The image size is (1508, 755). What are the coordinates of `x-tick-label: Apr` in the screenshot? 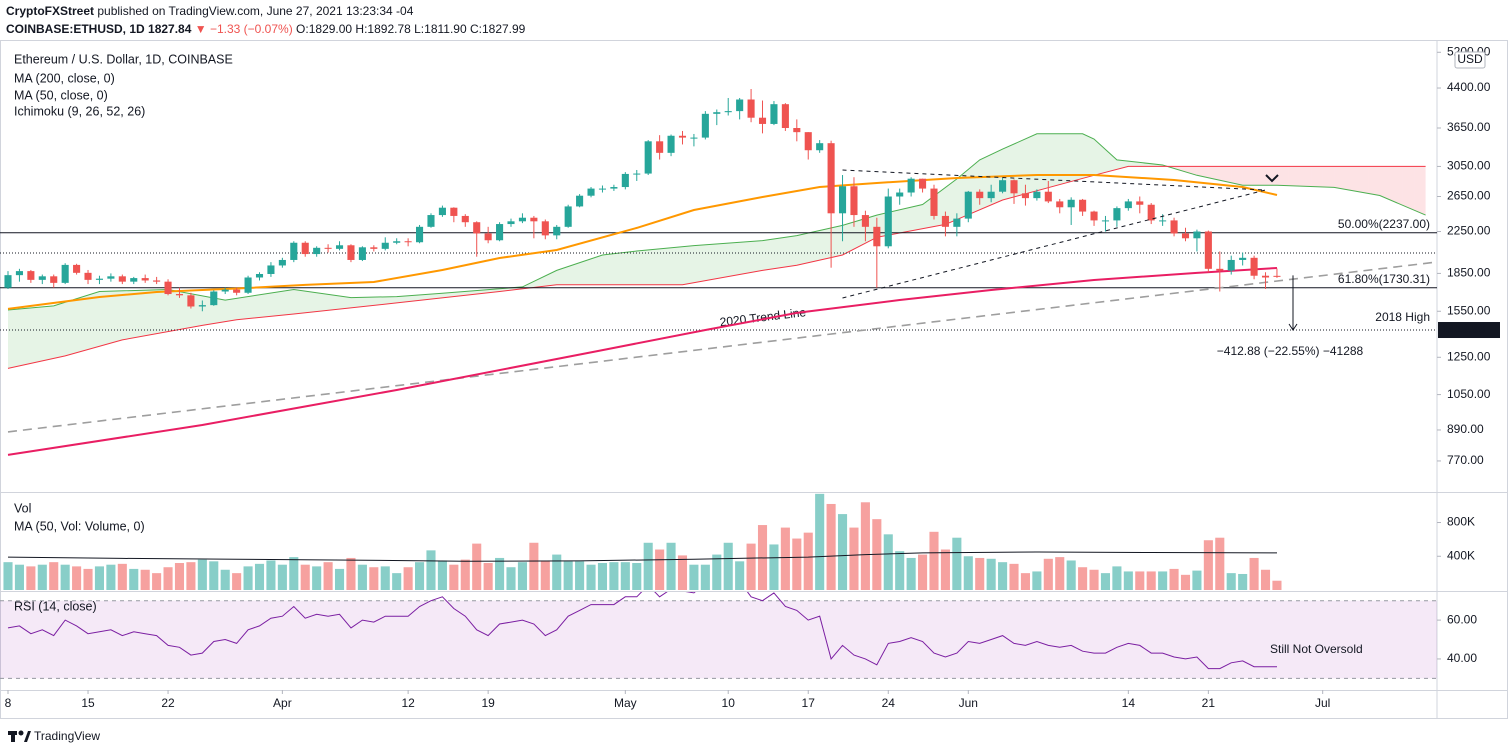 It's located at (282, 703).